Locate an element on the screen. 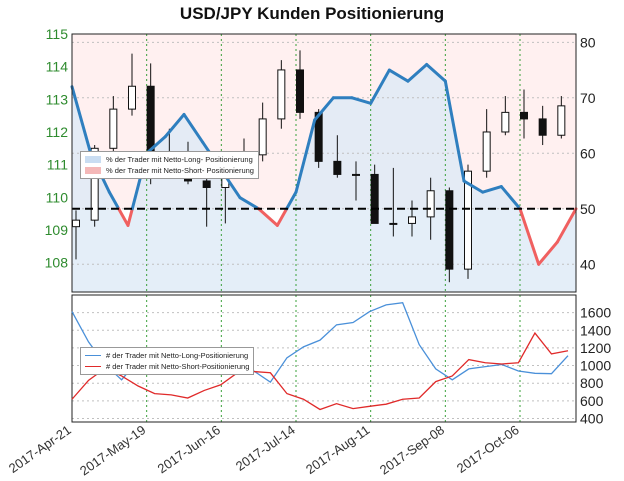 Image resolution: width=624 pixels, height=481 pixels. net-long-swatch is located at coordinates (93, 159).